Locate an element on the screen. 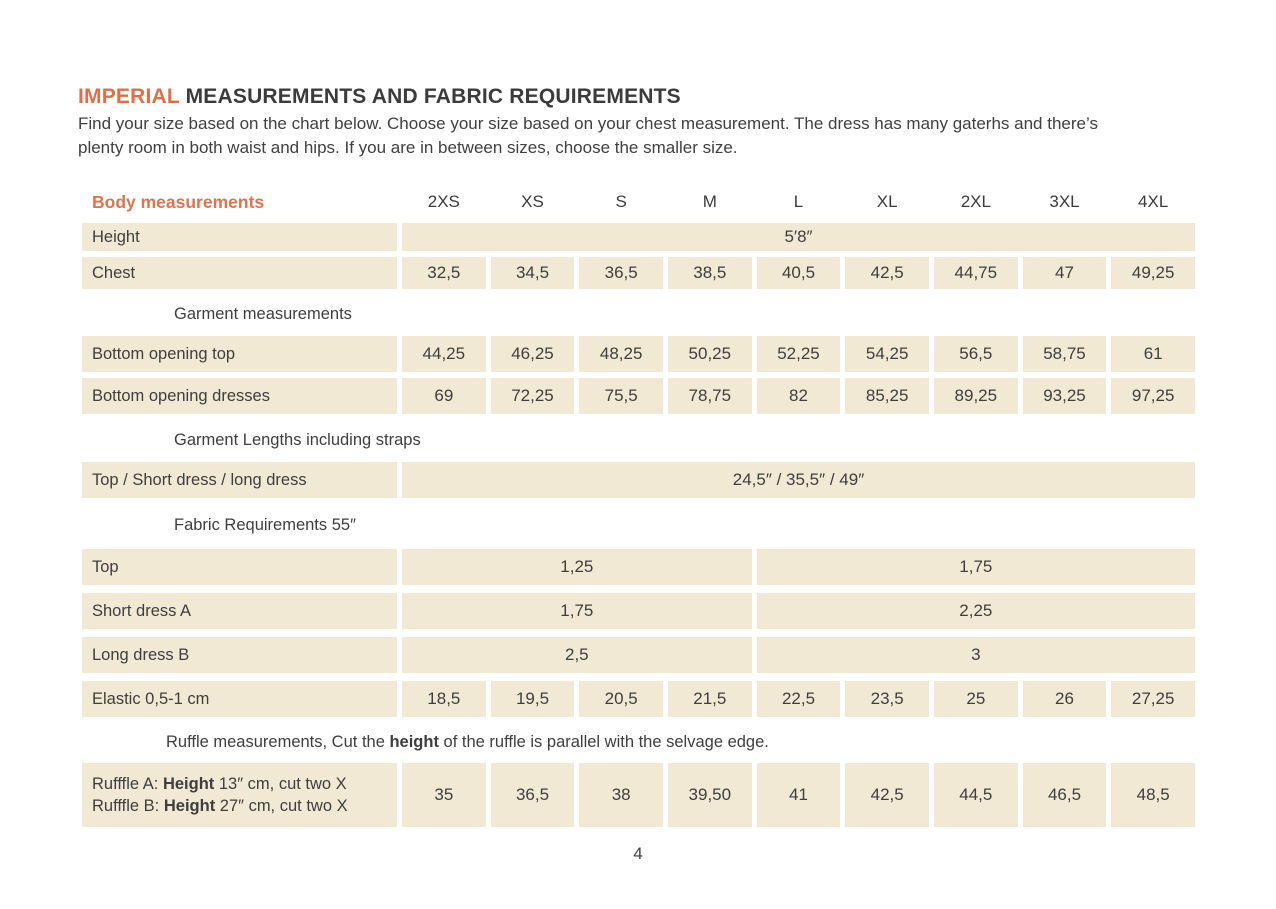  ruffle-b-prefix: Rufffle B: is located at coordinates (128, 806).